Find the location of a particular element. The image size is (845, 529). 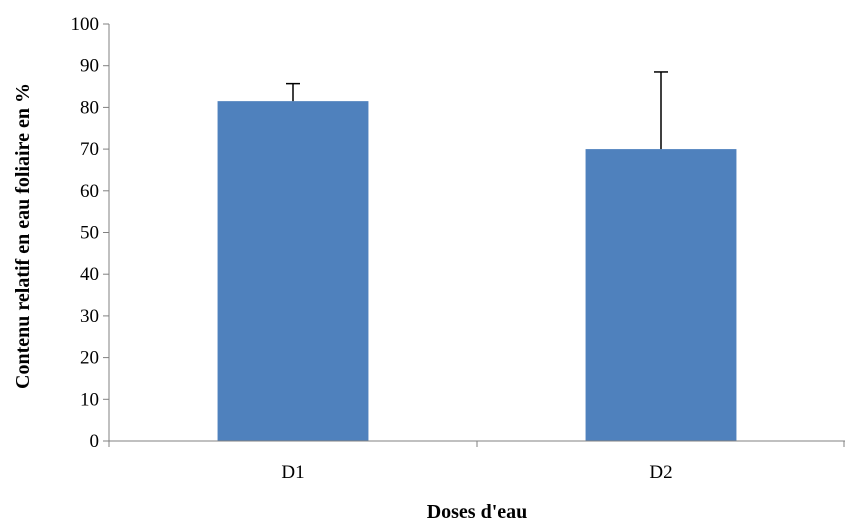

error-bars is located at coordinates (477, 110).